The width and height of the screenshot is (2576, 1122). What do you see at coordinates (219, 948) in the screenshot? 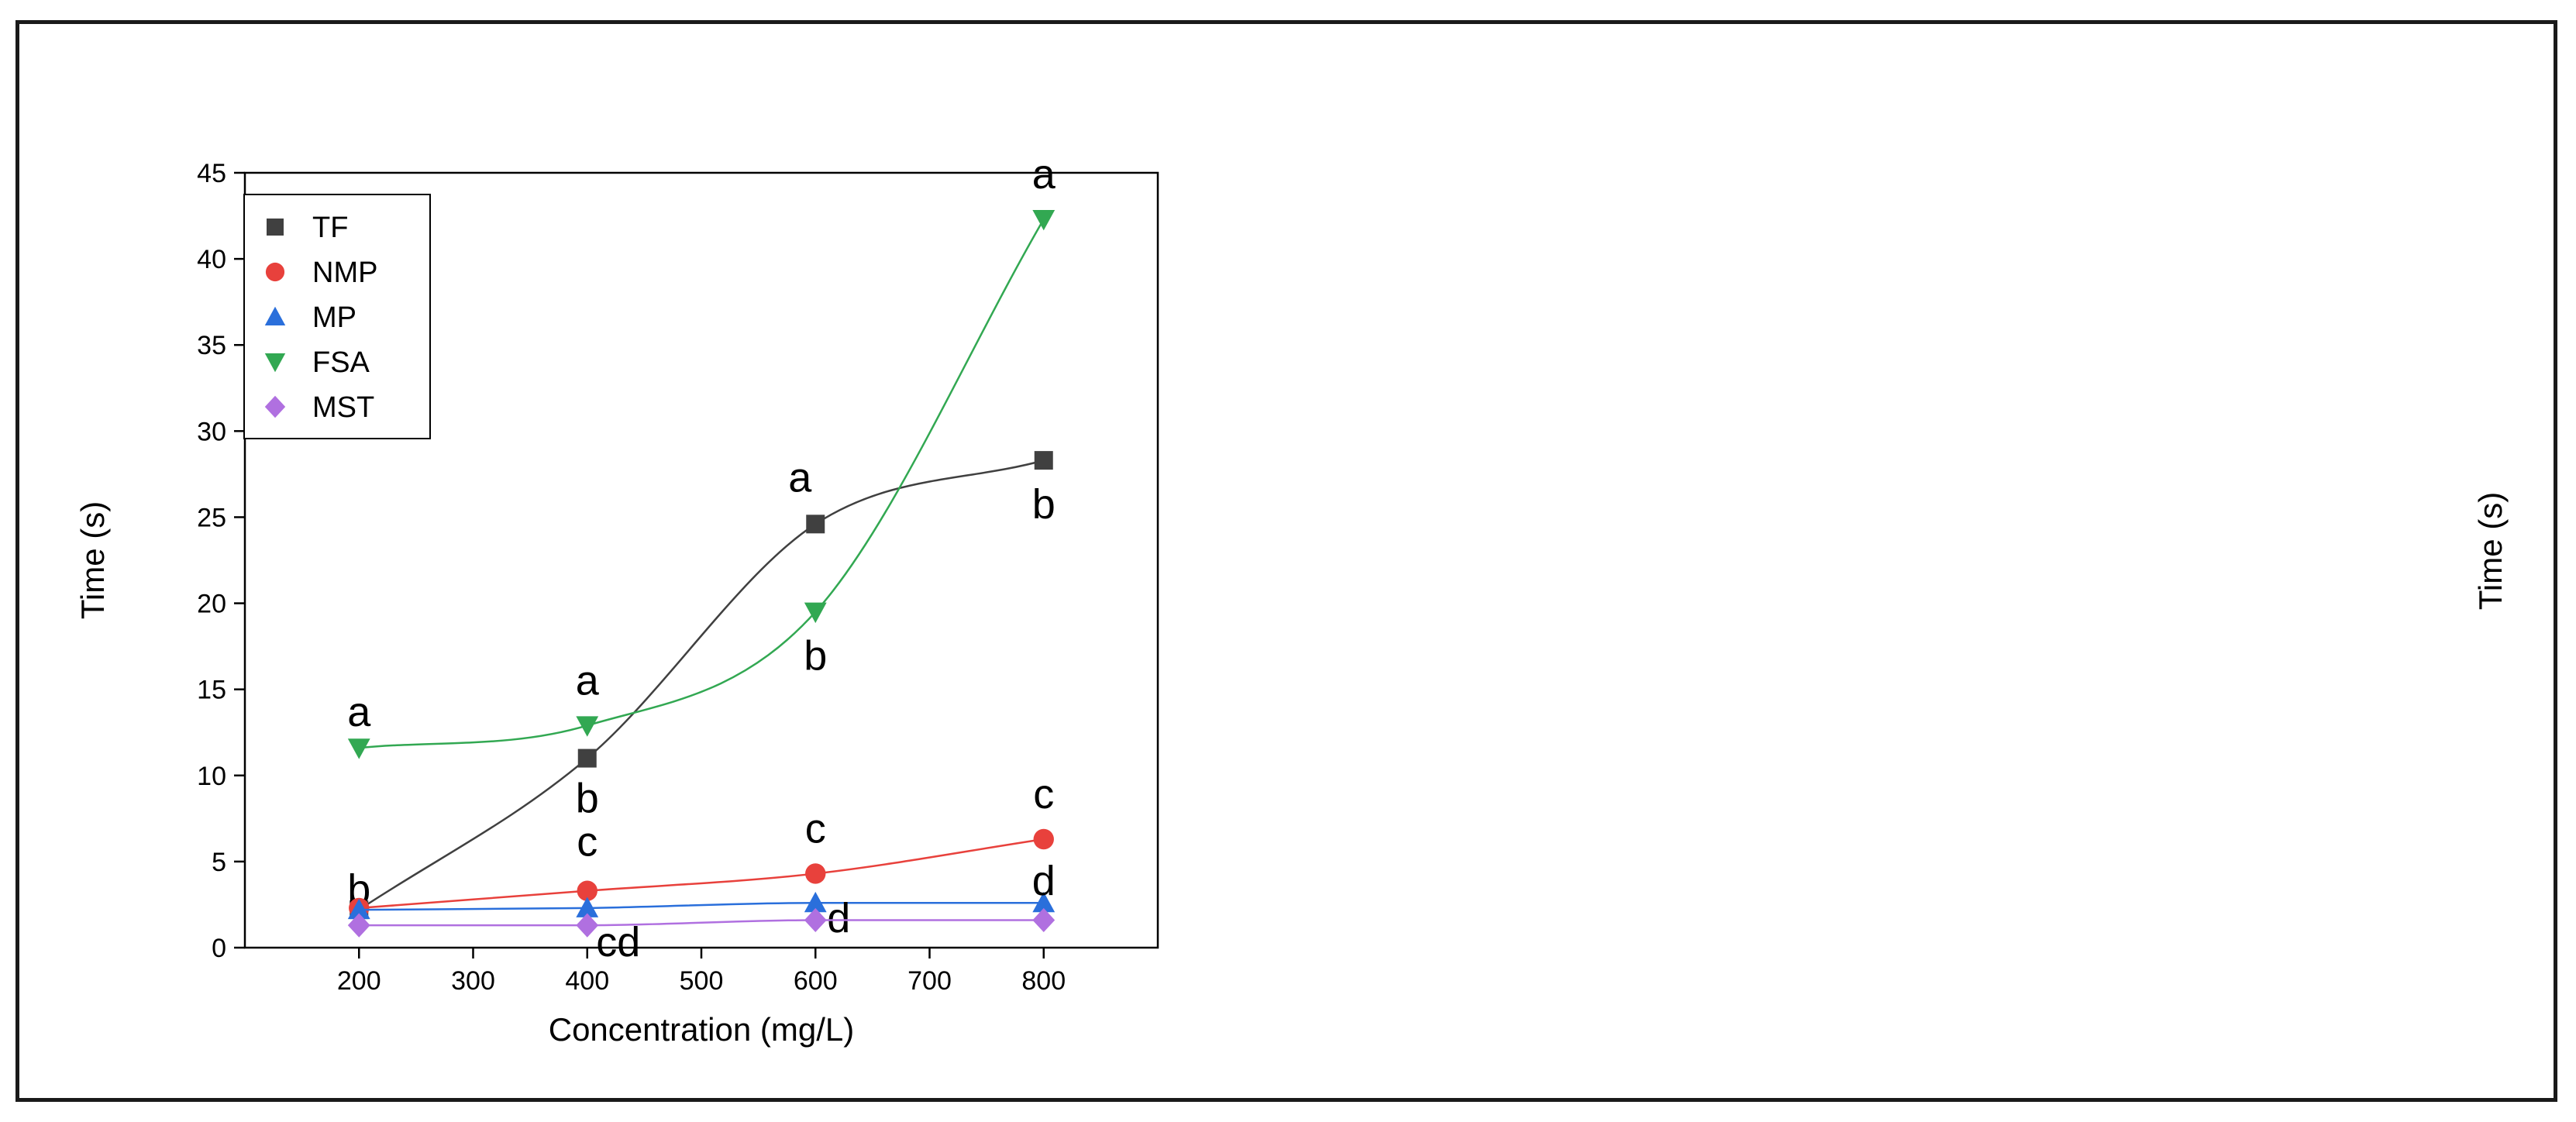
I see `chart0-y-tick-label: 0` at bounding box center [219, 948].